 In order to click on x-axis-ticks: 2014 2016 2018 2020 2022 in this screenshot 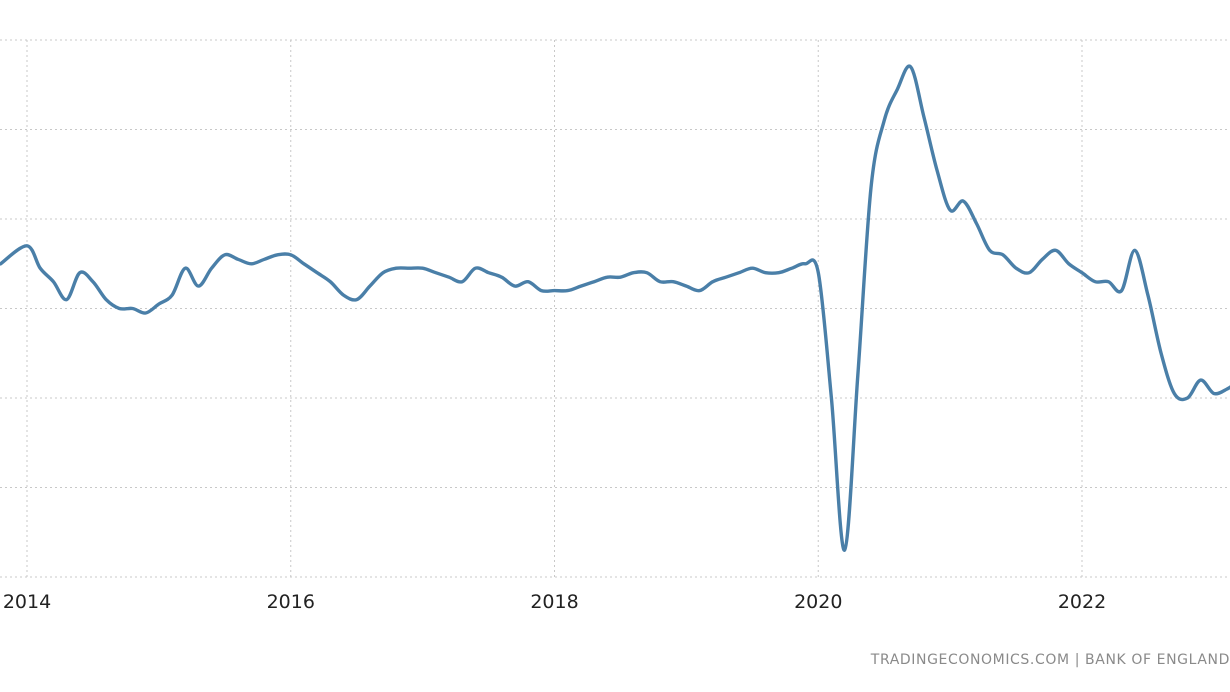, I will do `click(554, 602)`.